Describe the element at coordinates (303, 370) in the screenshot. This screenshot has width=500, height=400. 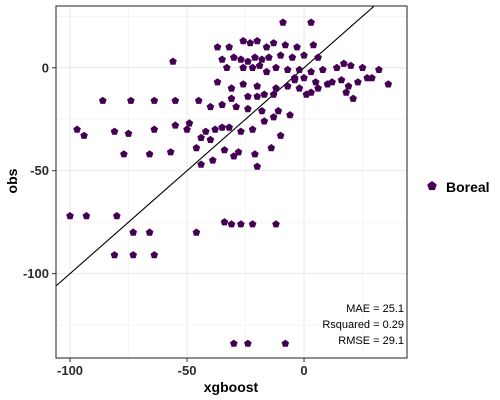
I see `x-tick-label: 0` at that location.